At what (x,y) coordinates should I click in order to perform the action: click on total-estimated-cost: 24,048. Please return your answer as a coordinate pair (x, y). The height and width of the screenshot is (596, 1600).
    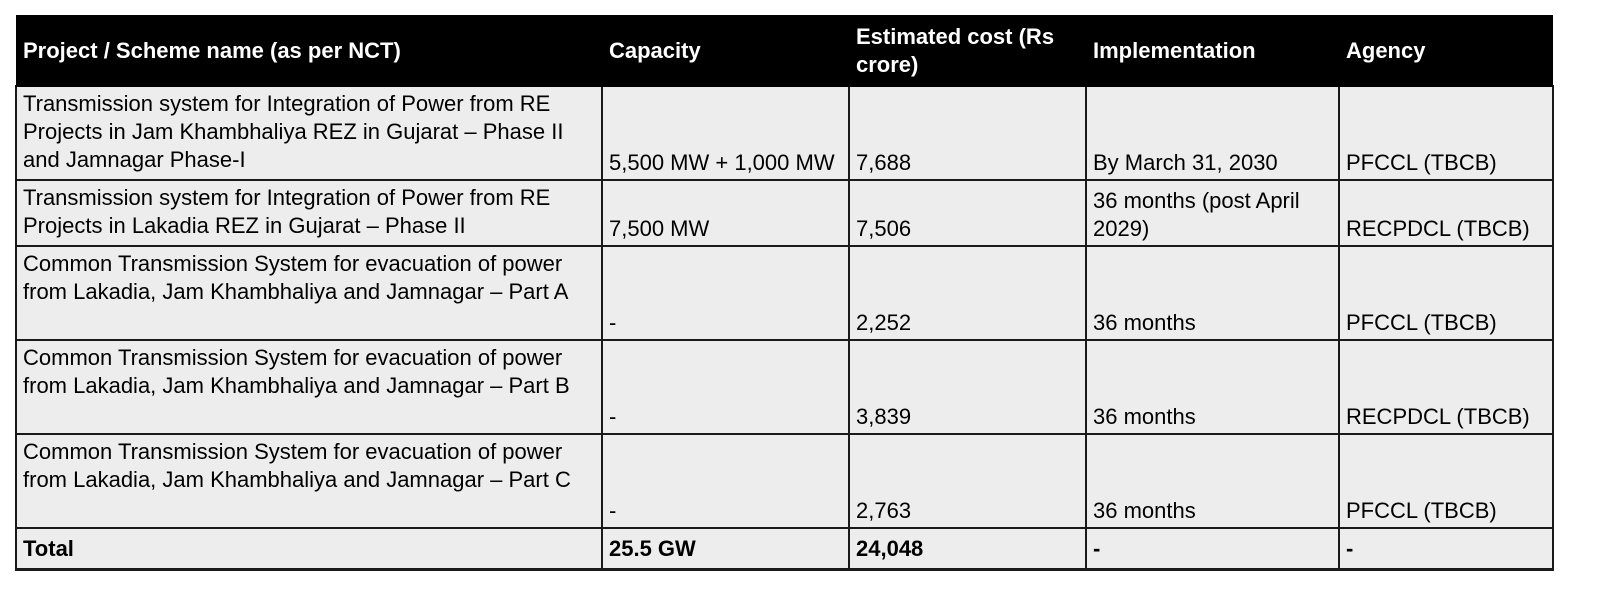
    Looking at the image, I should click on (967, 549).